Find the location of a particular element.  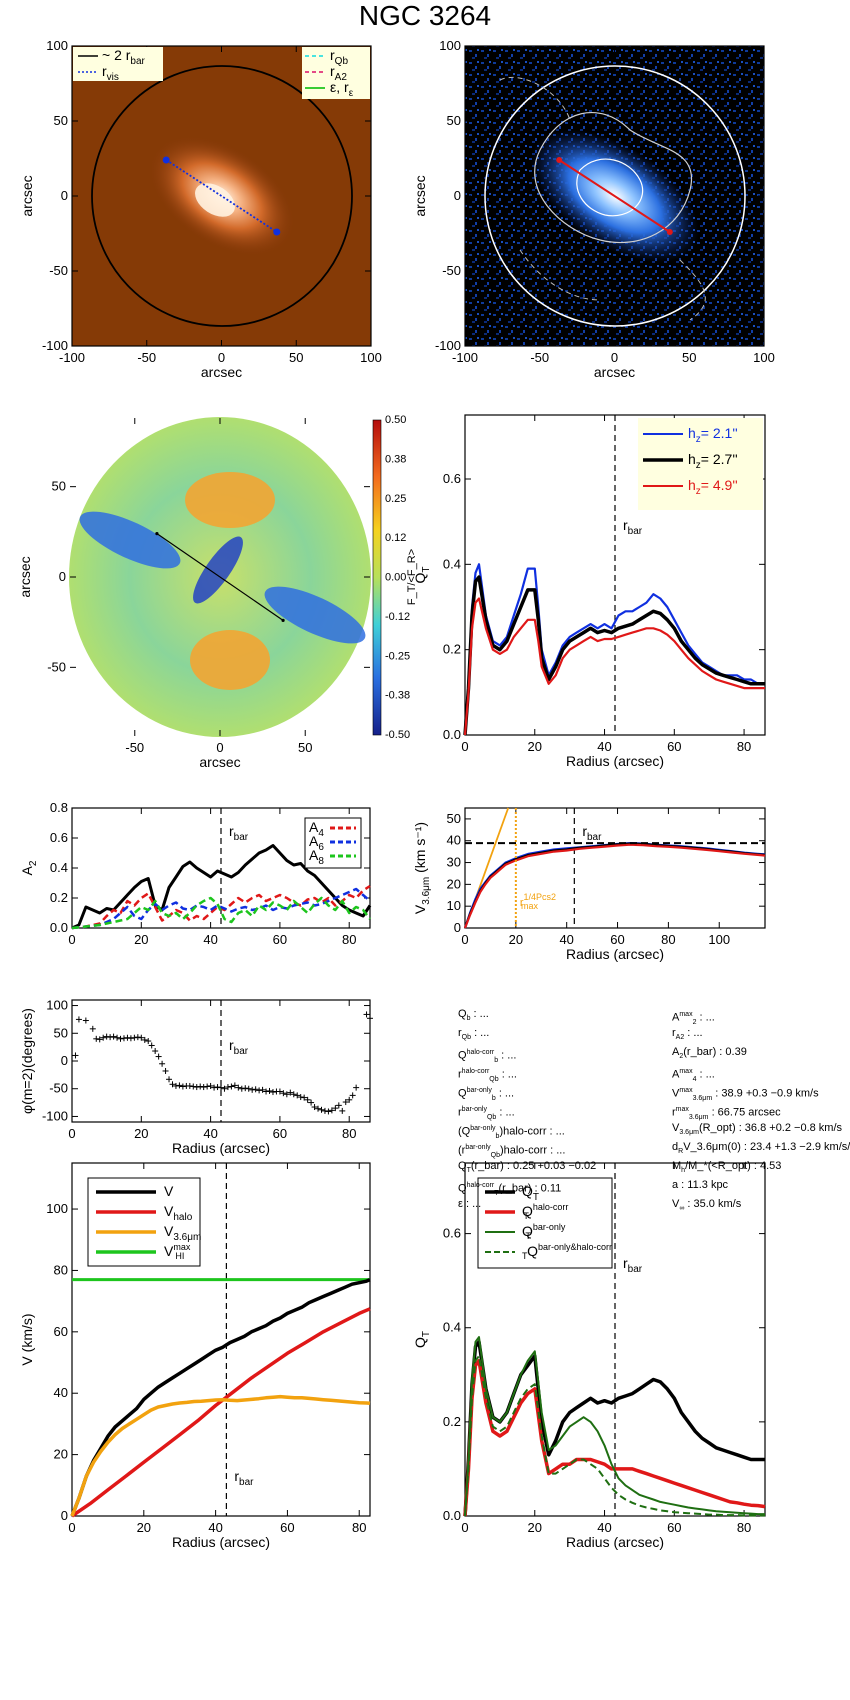

p2-xlabel: arcsec is located at coordinates (614, 372).